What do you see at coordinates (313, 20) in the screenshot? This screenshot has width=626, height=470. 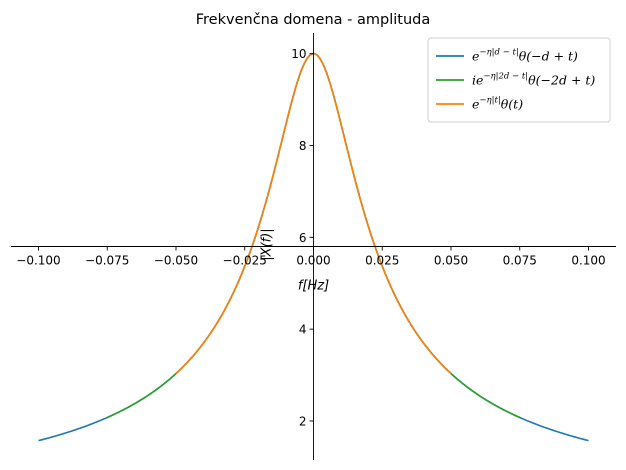 I see `chart-title: Frekvenčna domena - amplituda` at bounding box center [313, 20].